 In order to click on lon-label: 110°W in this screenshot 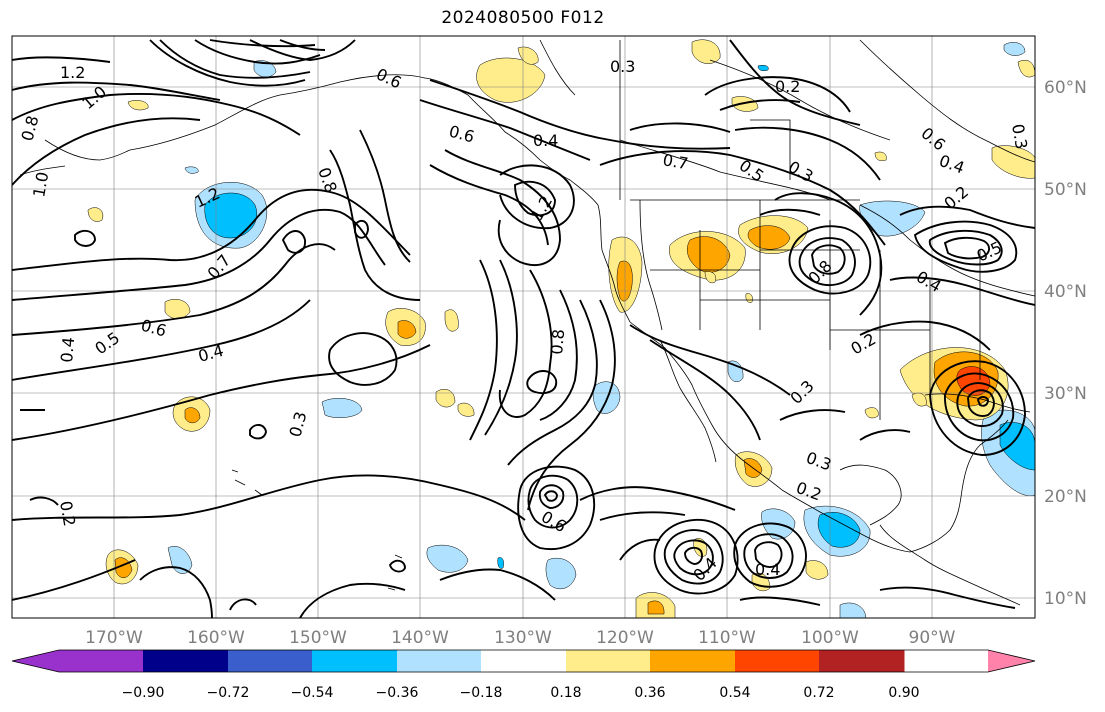, I will do `click(727, 638)`.